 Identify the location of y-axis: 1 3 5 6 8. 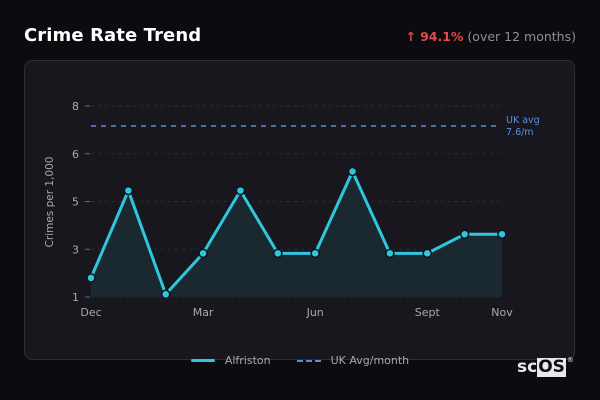
(81, 202).